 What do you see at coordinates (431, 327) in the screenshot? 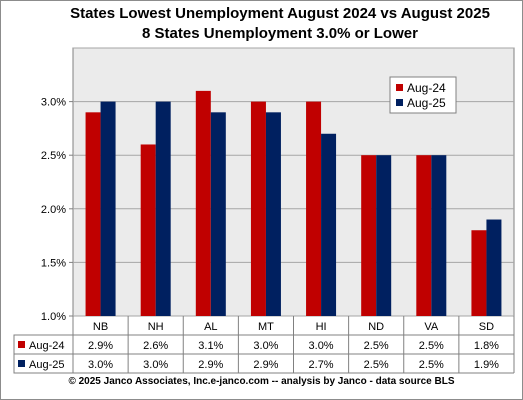
I see `x-category-label: VA` at bounding box center [431, 327].